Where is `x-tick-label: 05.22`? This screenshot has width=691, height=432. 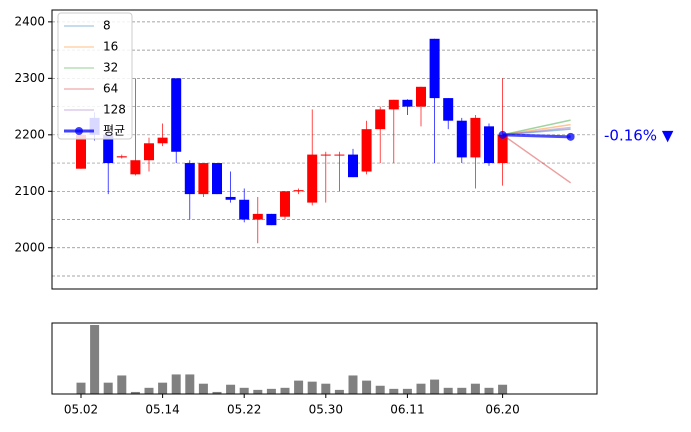 x-tick-label: 05.22 is located at coordinates (244, 410).